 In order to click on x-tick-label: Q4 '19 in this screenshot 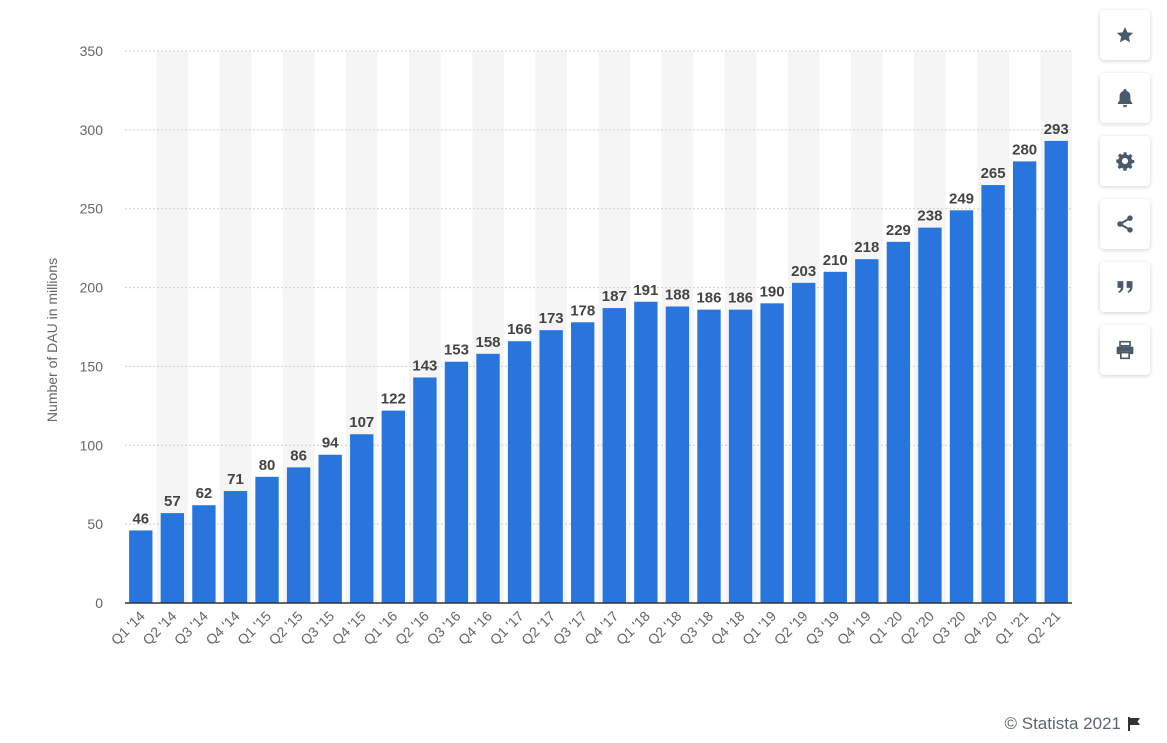, I will do `click(854, 628)`.